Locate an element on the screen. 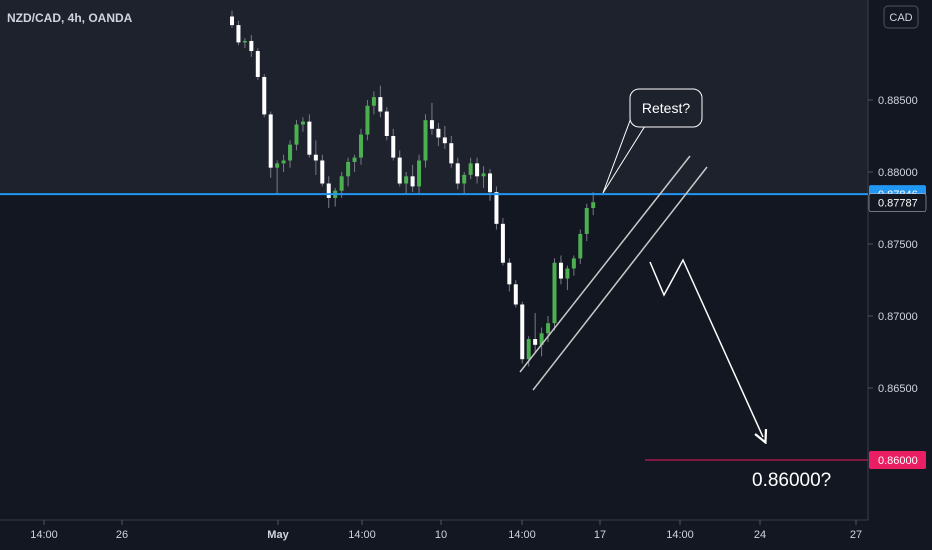 The image size is (932, 550). price-tag-label: 0.87787 is located at coordinates (898, 204).